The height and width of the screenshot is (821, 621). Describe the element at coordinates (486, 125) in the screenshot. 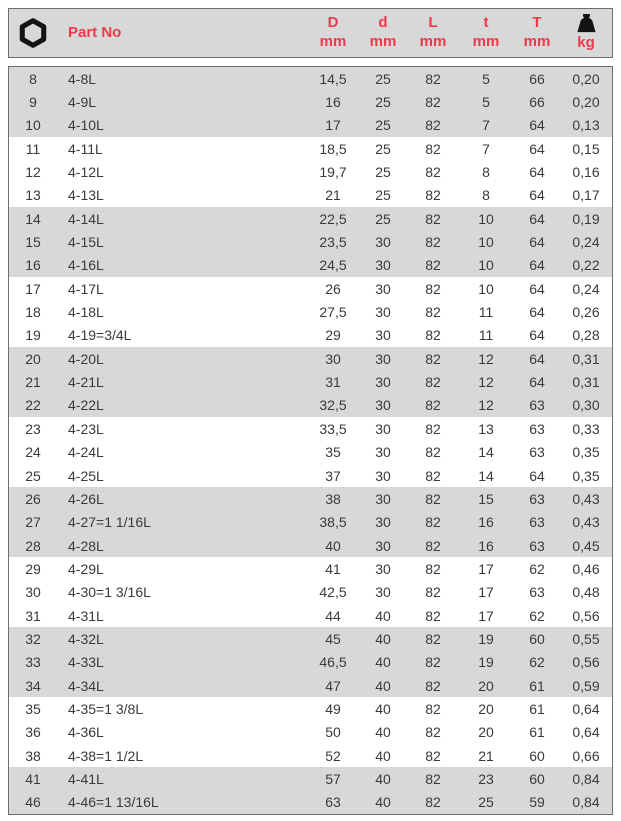

I see `t-mm-cell: 7` at that location.